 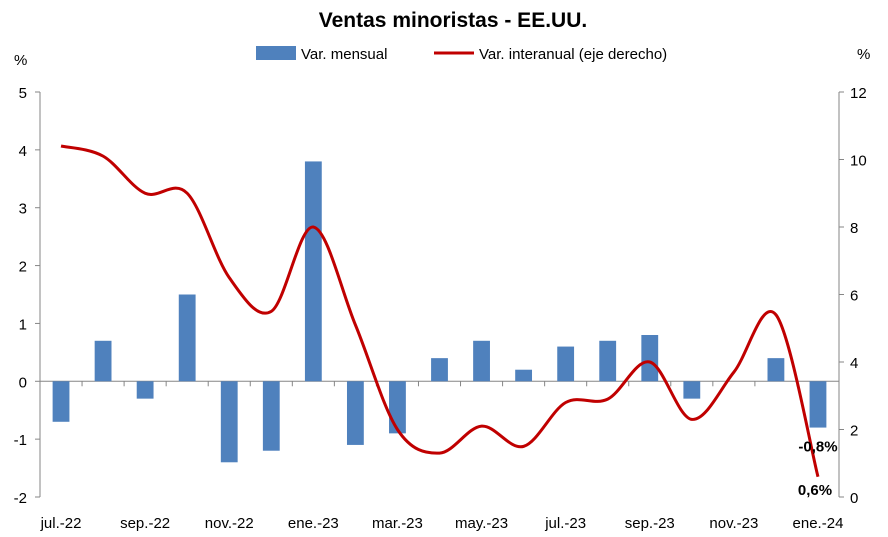 I want to click on y-right-tick-label: 2, so click(x=854, y=431).